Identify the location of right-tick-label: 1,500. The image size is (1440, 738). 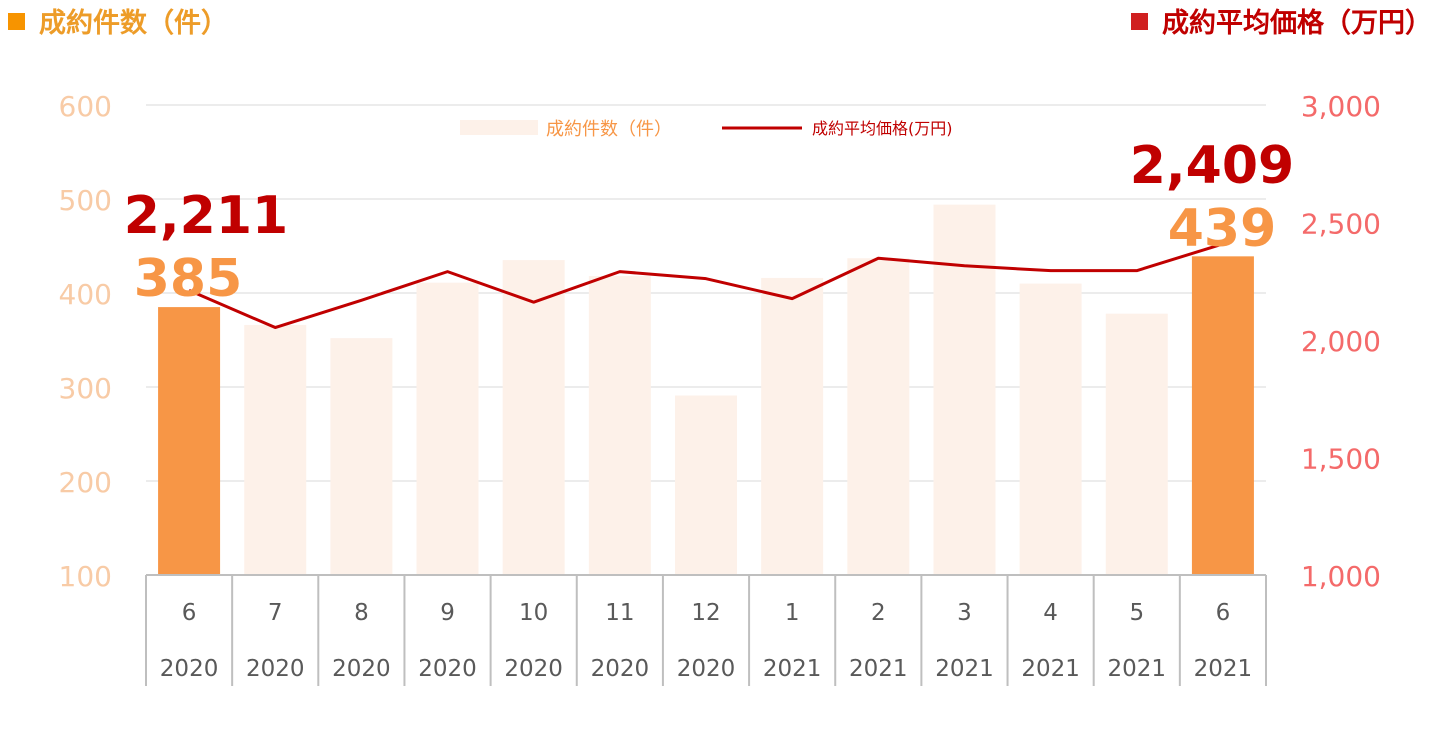
(1341, 459).